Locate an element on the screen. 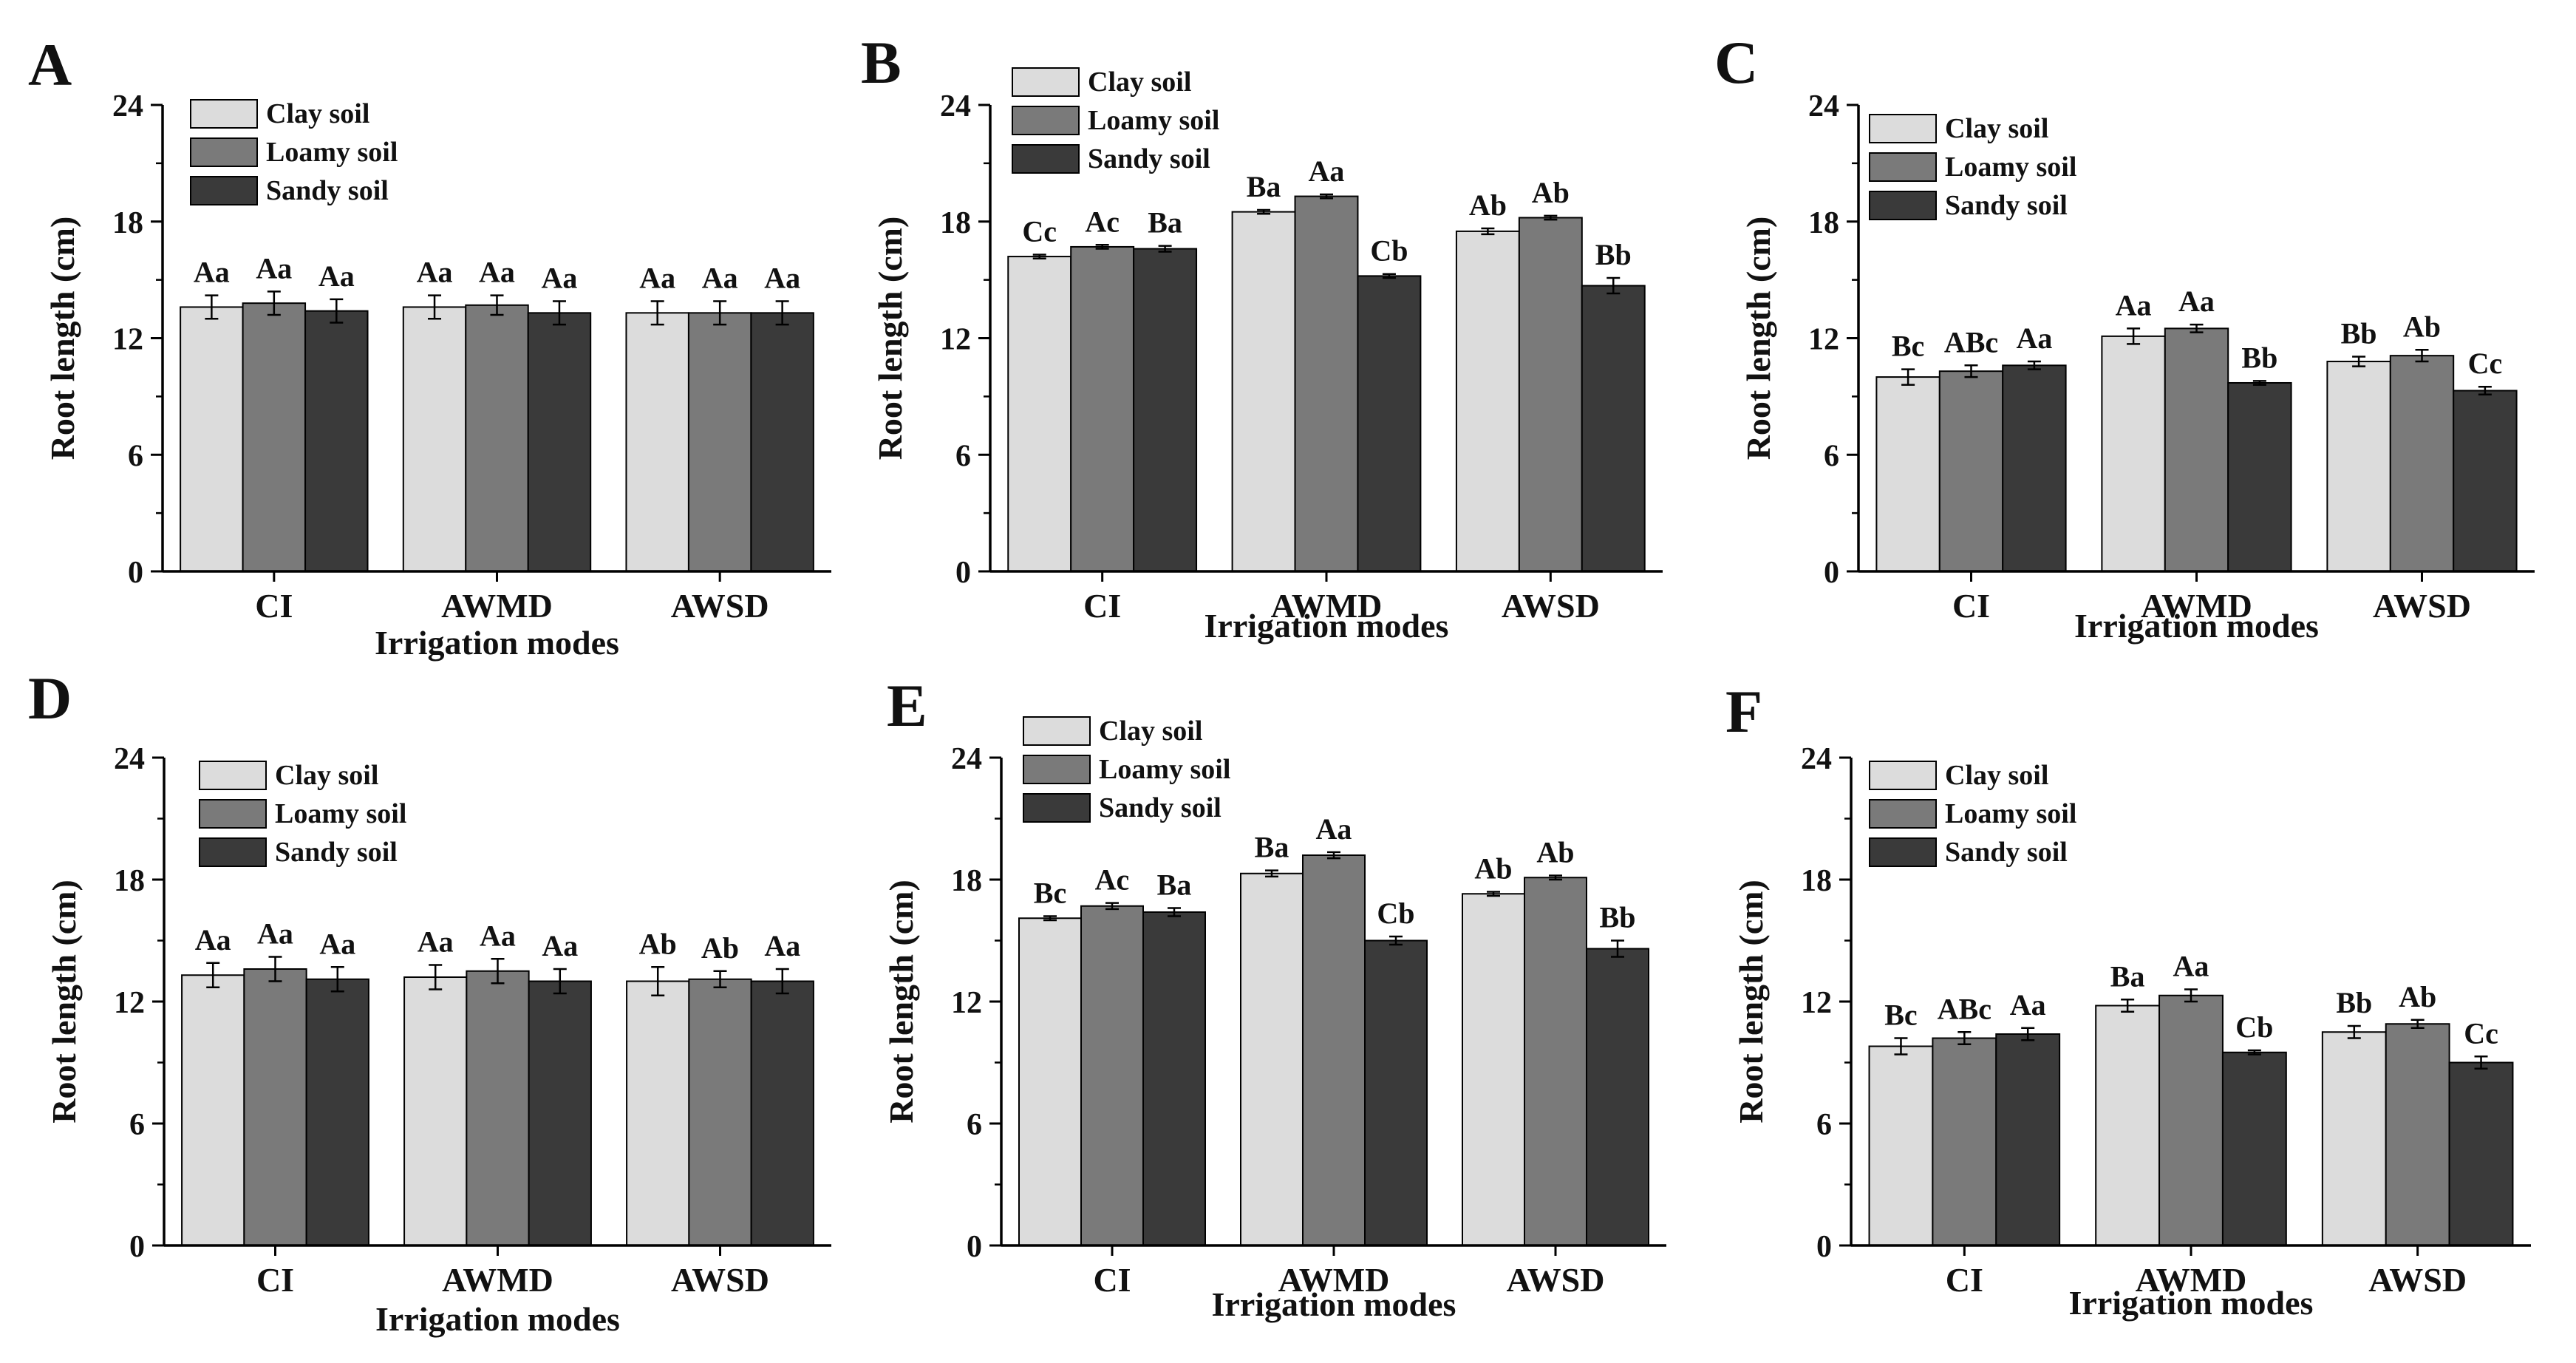 Image resolution: width=2576 pixels, height=1363 pixels. panel-label: C is located at coordinates (1736, 62).